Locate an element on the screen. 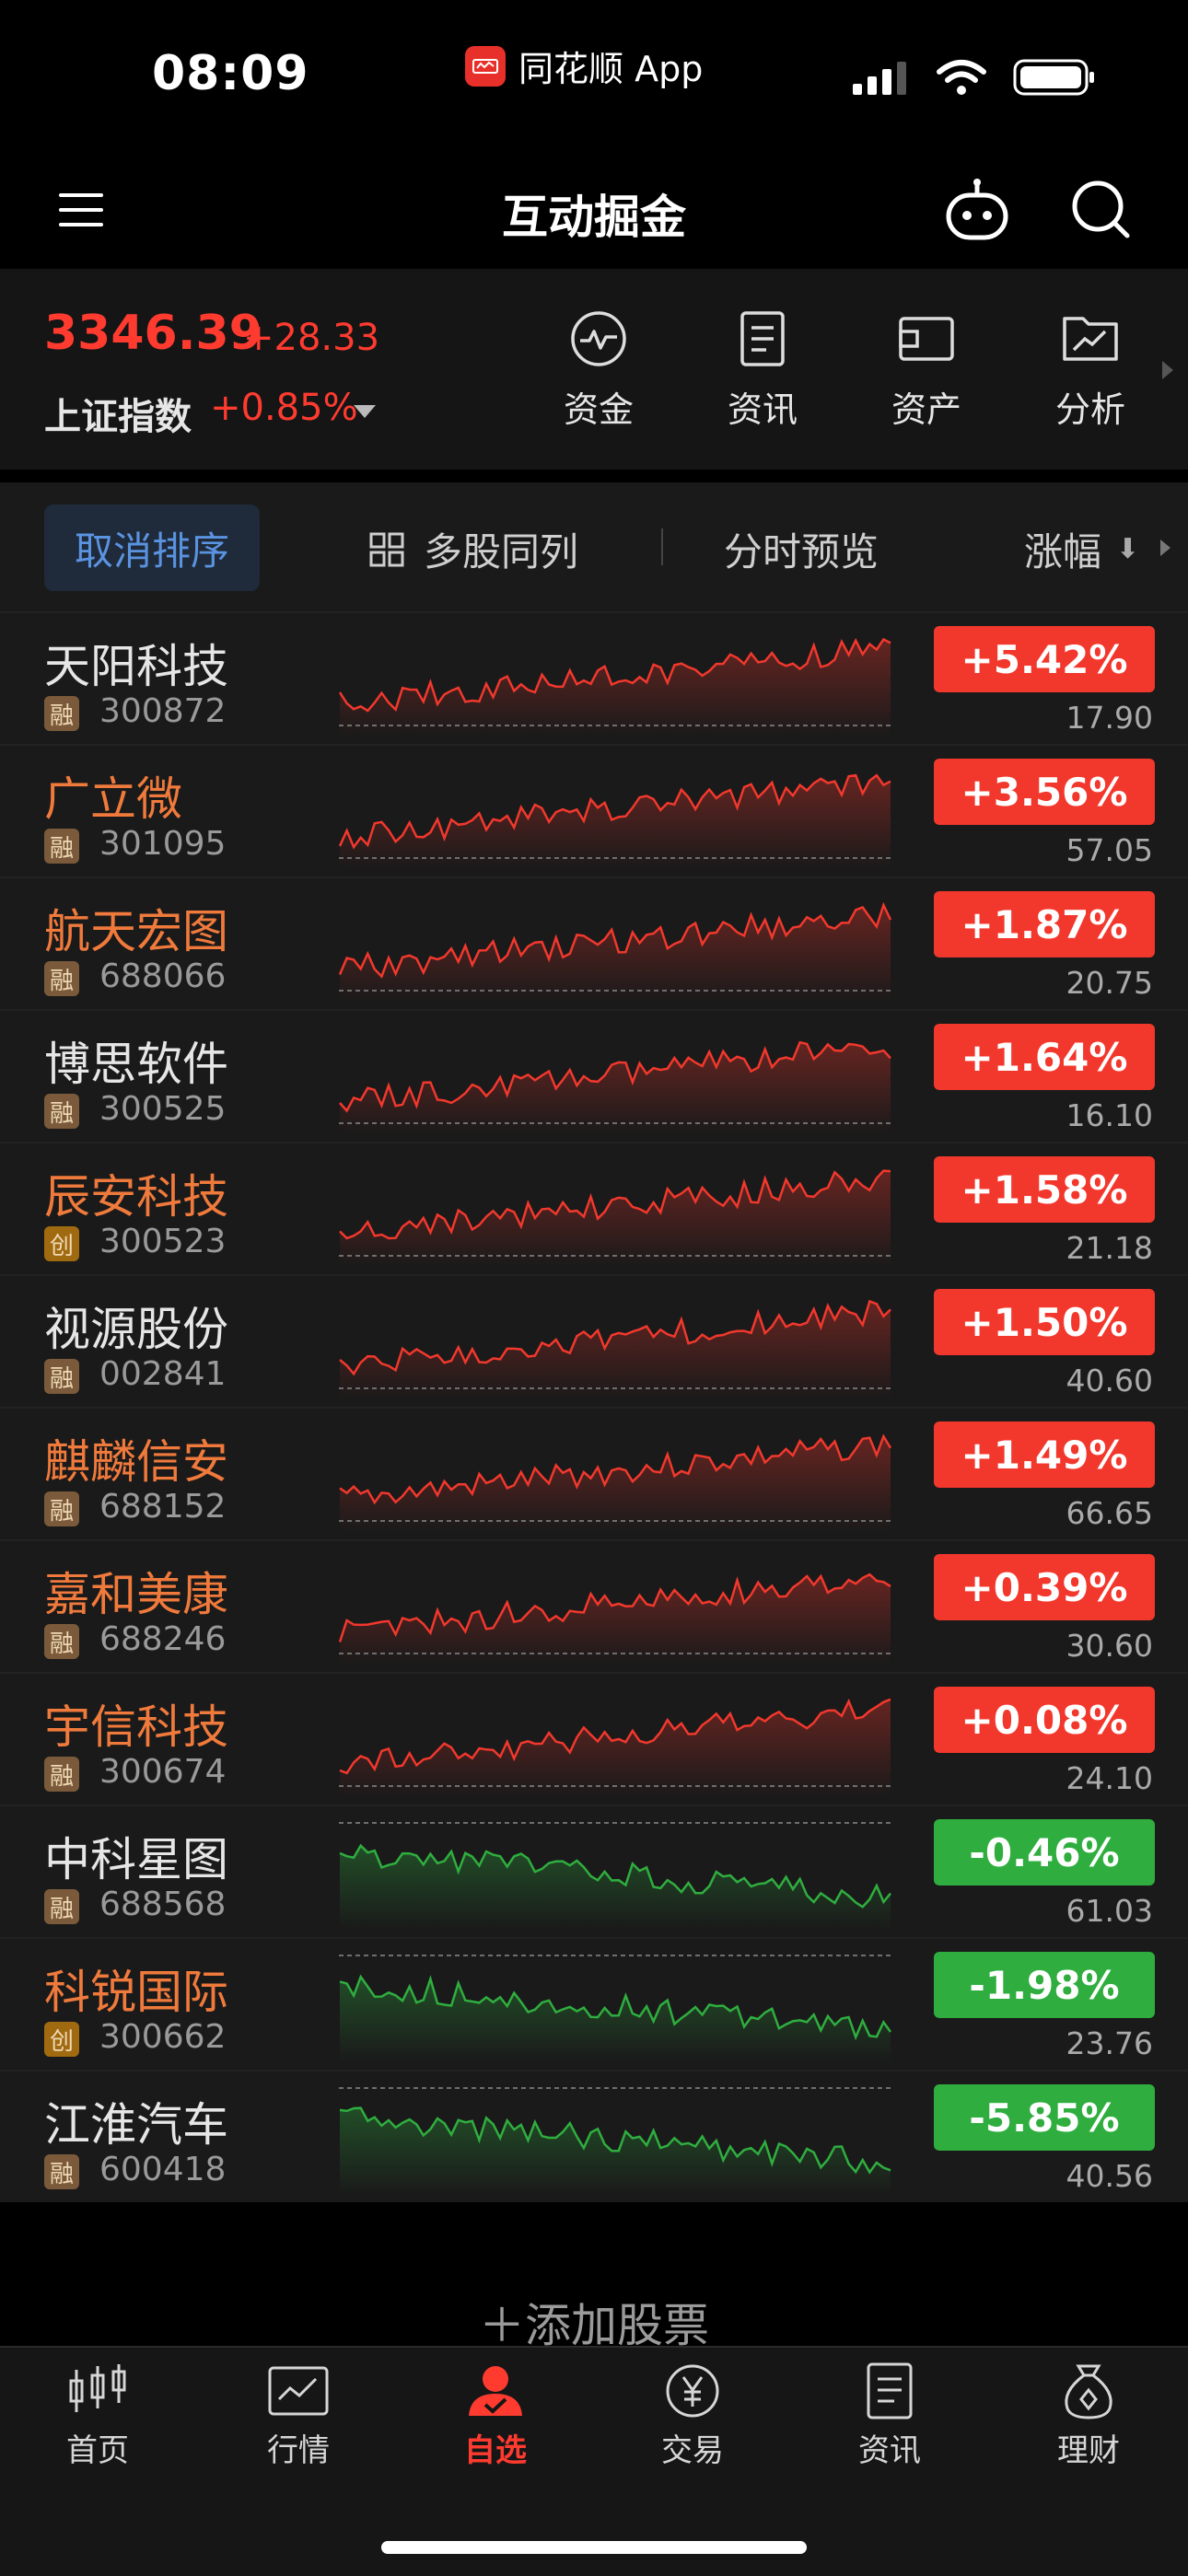 The width and height of the screenshot is (1188, 2576). stock-row: 麒麟信安融 688152 +1.49% 66.65 is located at coordinates (594, 1473).